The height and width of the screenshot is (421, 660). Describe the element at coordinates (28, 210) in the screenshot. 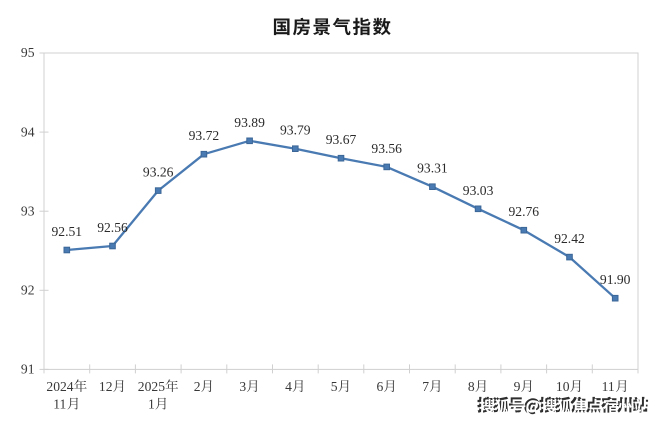

I see `svg-text: 93` at that location.